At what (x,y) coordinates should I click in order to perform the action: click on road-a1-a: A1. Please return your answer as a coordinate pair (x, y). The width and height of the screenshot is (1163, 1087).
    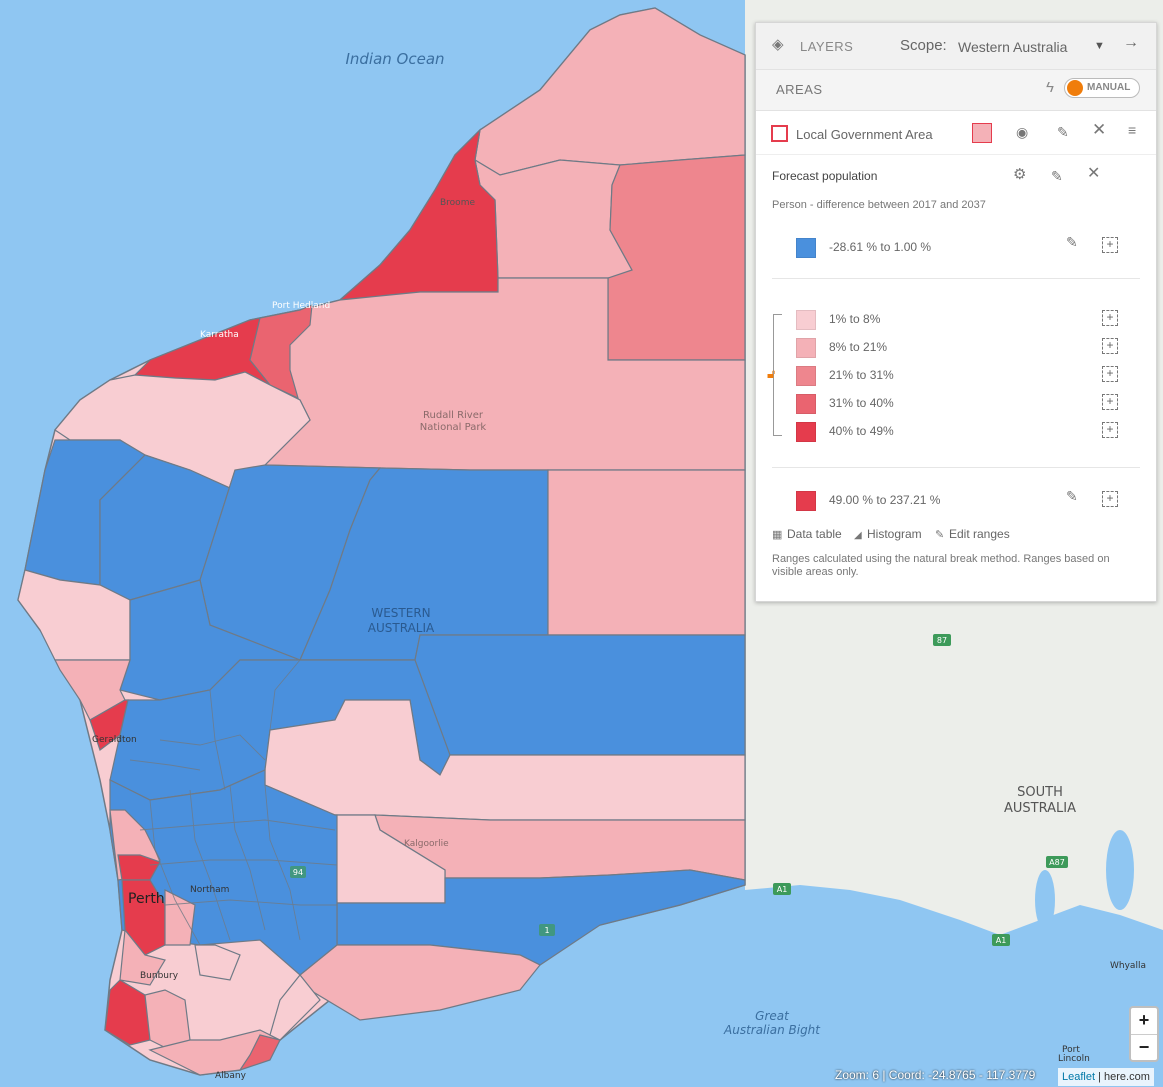
    Looking at the image, I should click on (782, 889).